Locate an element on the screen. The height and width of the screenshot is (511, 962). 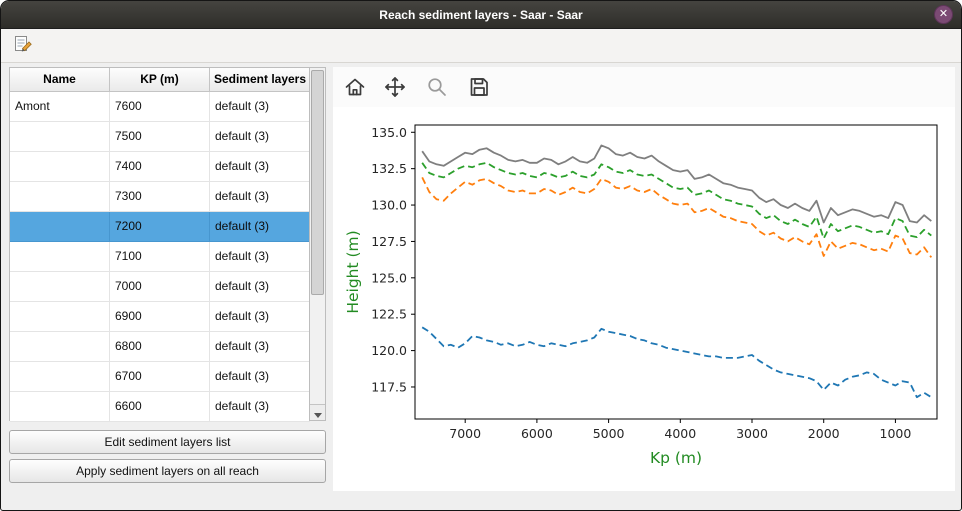
table-header: Name KP (m) Sediment layers is located at coordinates (159, 80).